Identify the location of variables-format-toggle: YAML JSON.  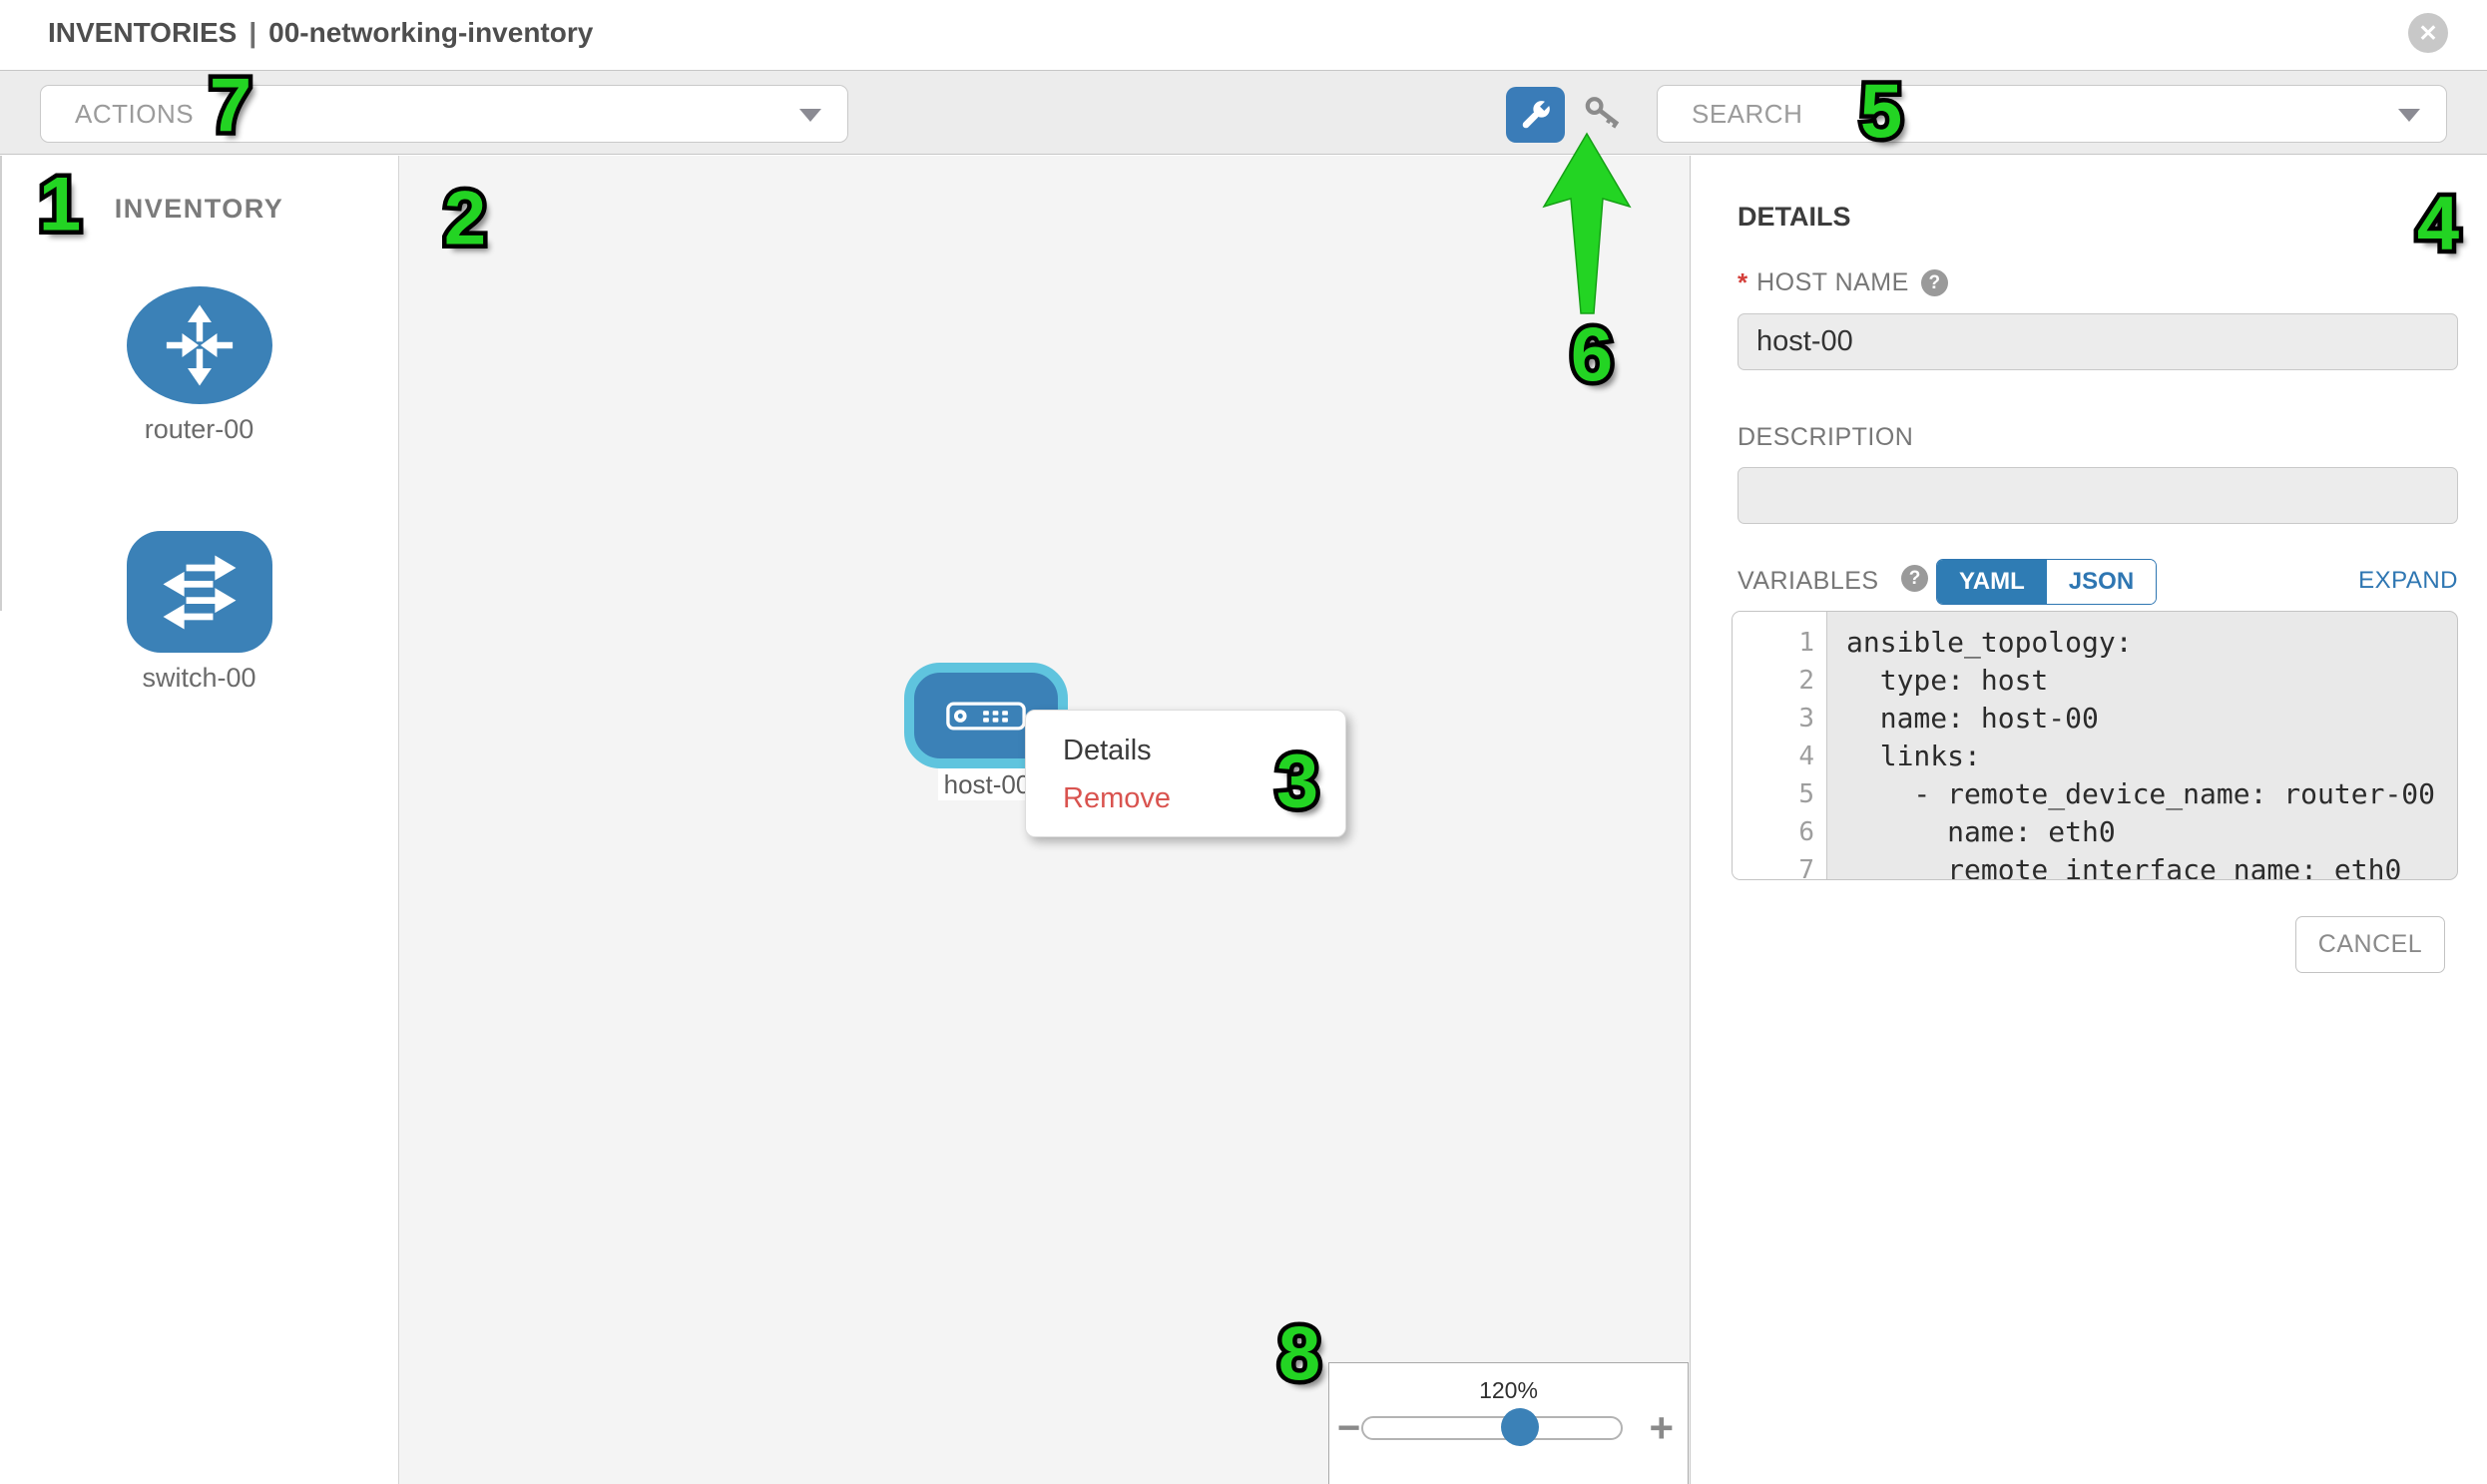
(2047, 582).